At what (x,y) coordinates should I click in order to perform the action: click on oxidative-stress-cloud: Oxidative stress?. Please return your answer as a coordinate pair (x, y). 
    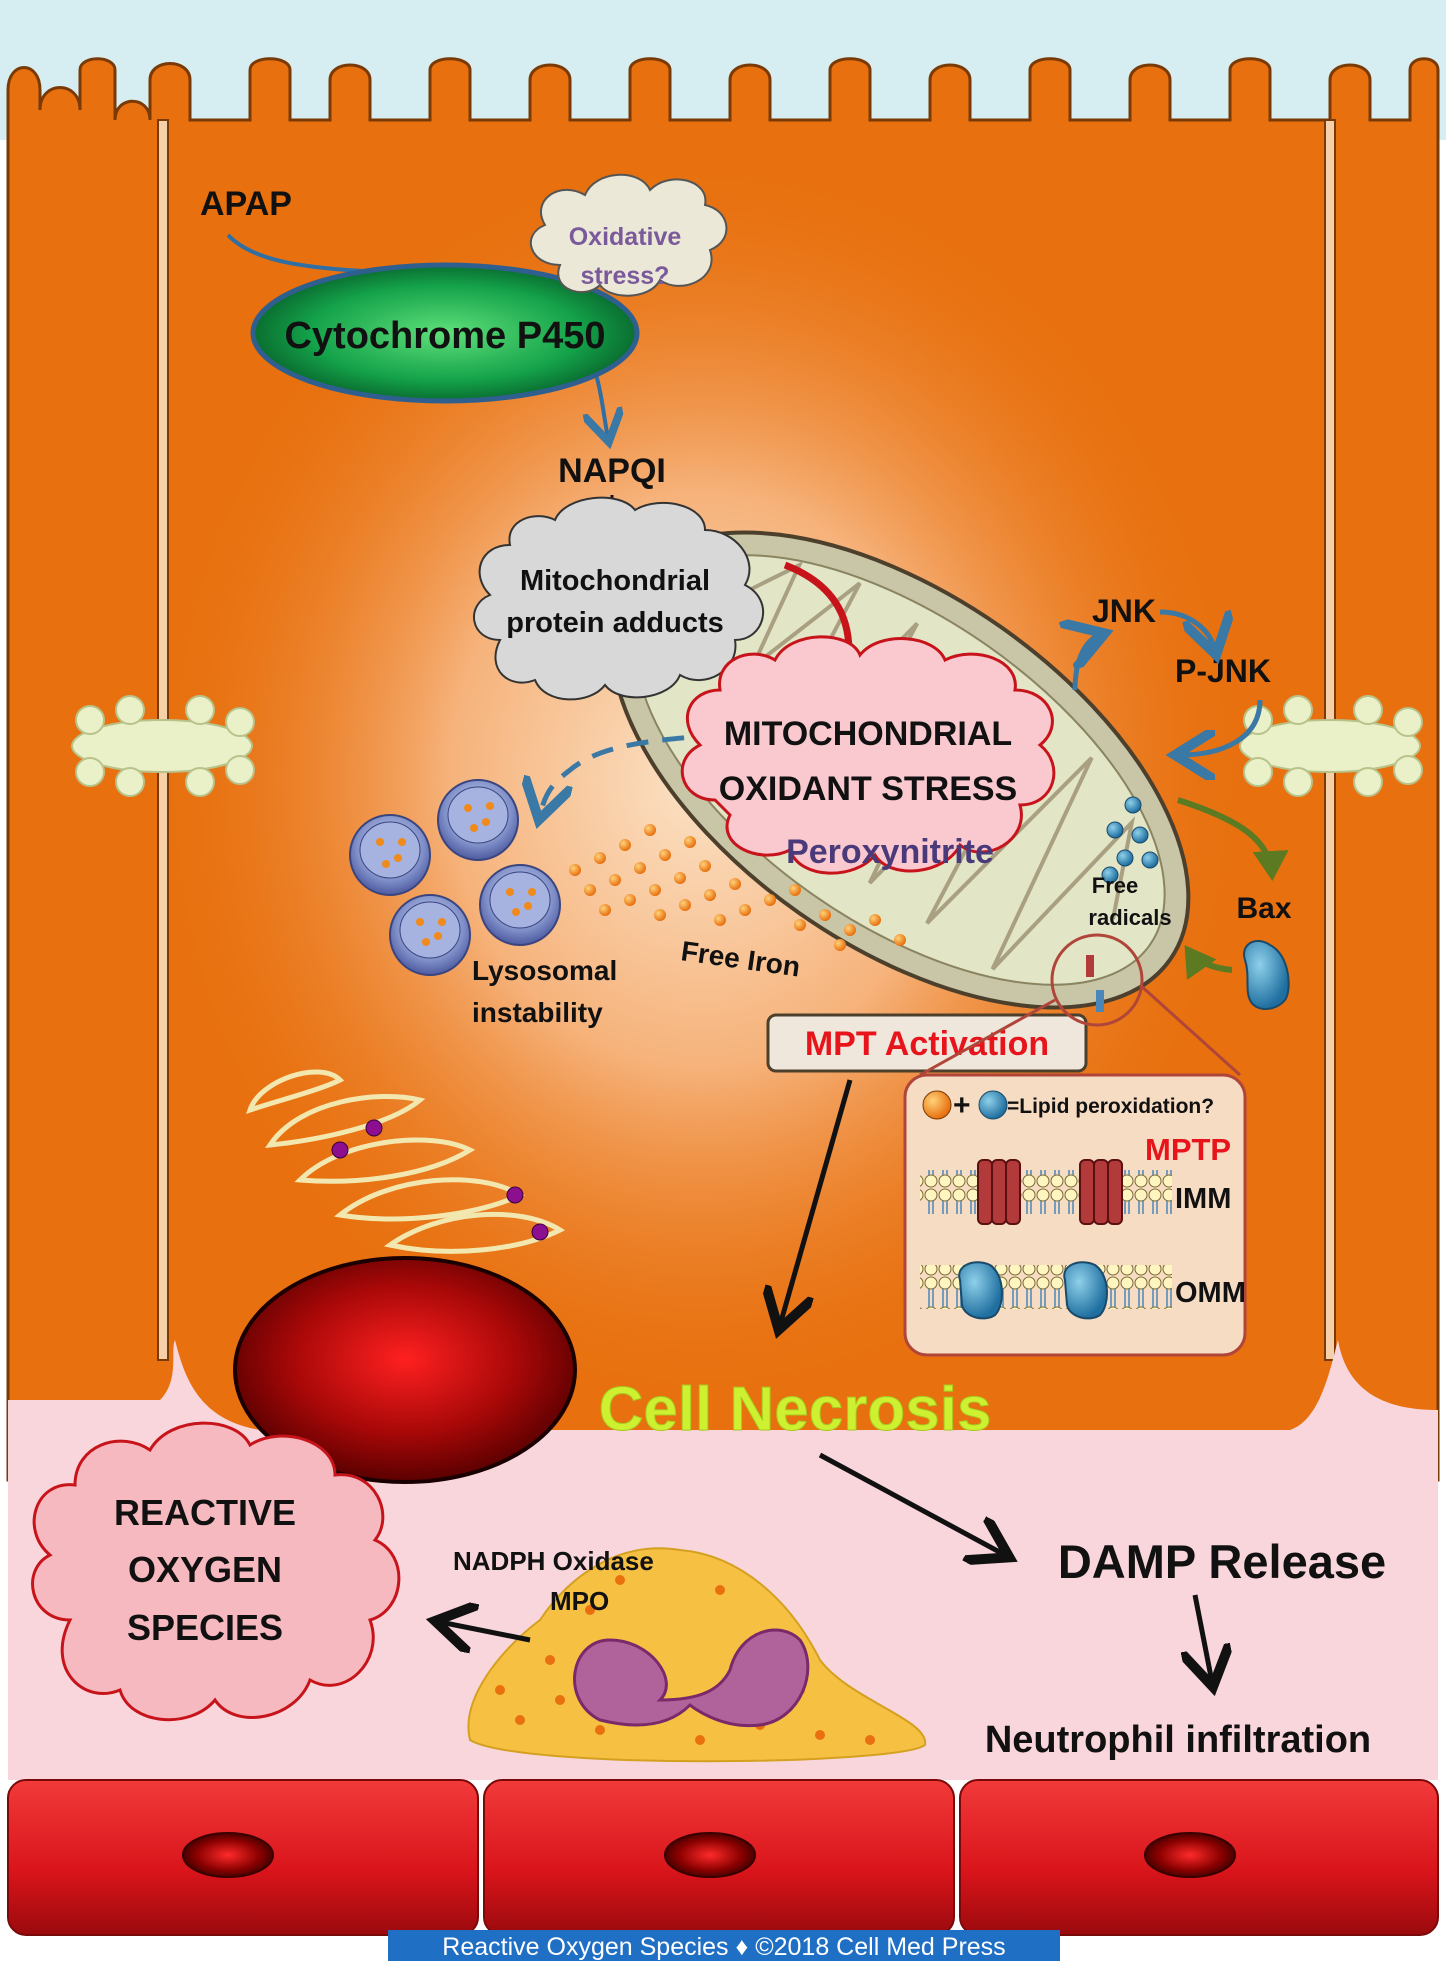
    Looking at the image, I should click on (628, 235).